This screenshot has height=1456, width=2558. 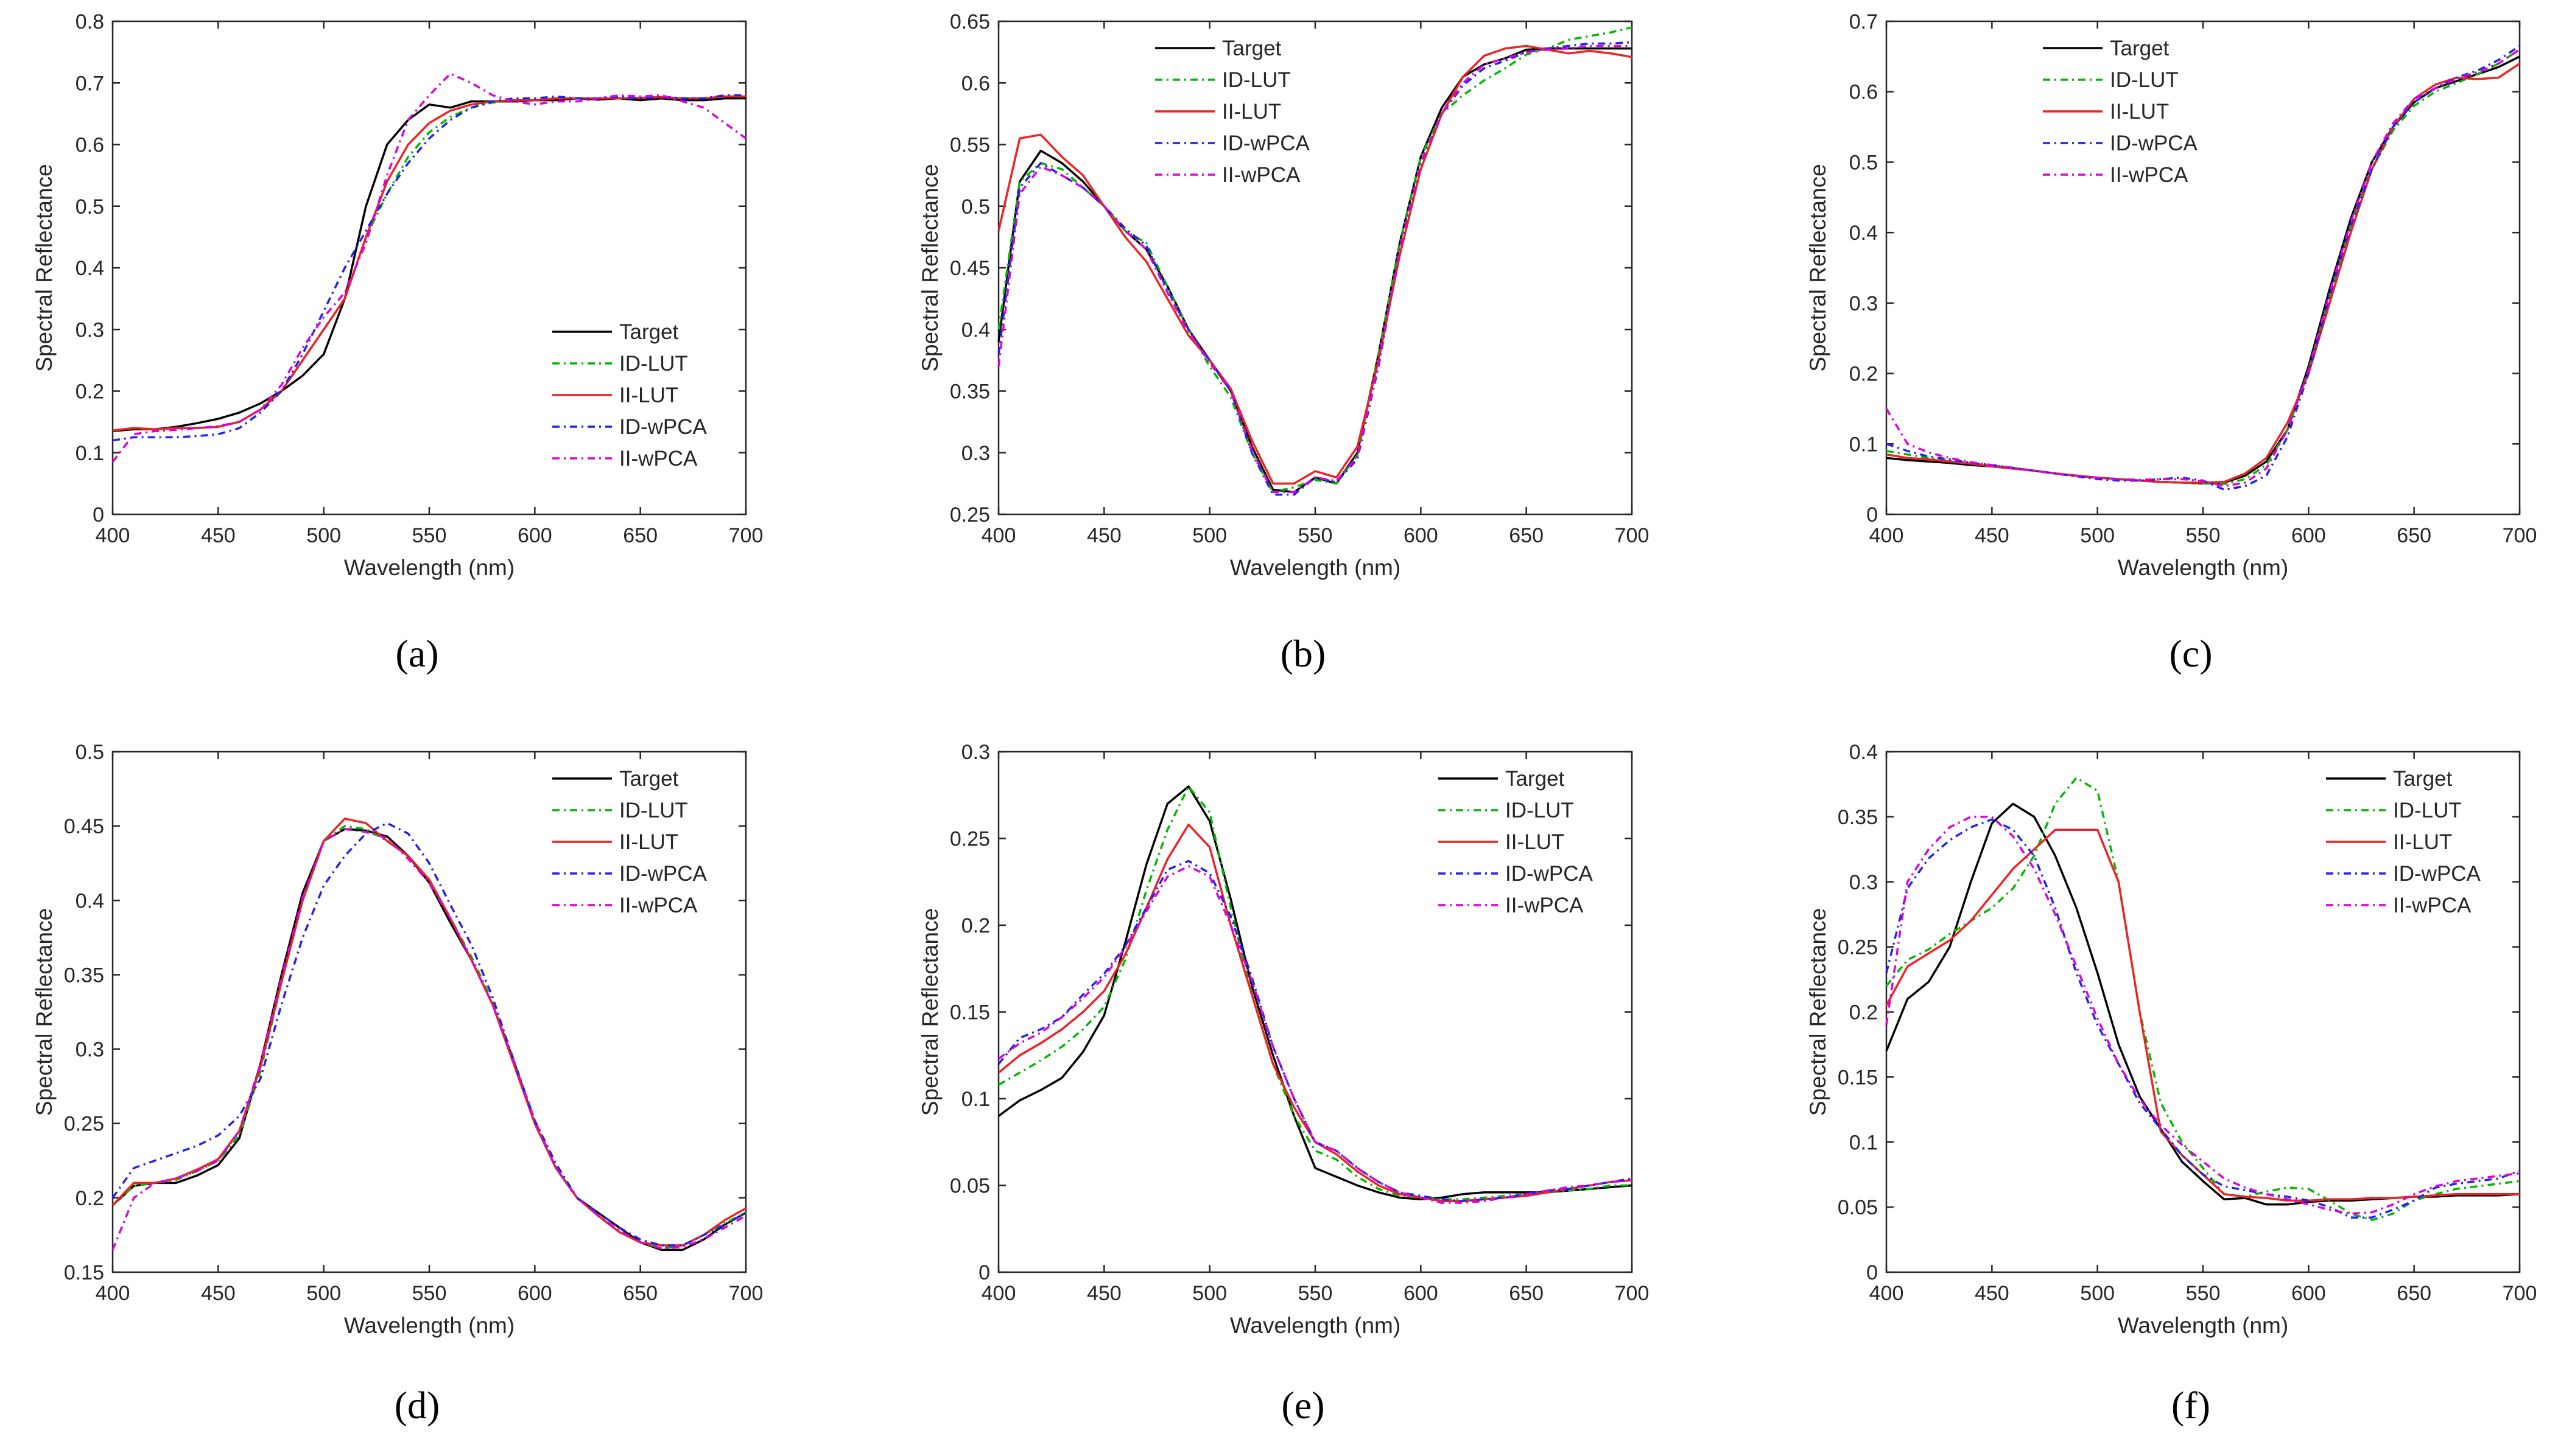 I want to click on panel-label-b: (b), so click(x=1303, y=654).